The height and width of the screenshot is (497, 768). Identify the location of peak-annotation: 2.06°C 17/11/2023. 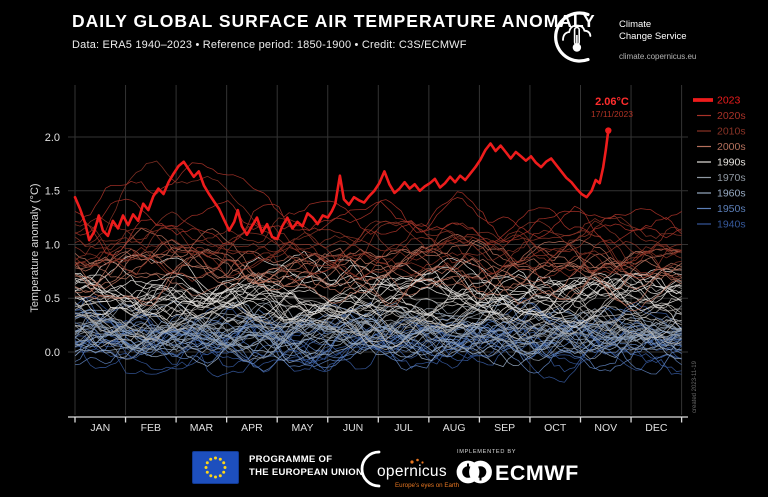
(612, 107).